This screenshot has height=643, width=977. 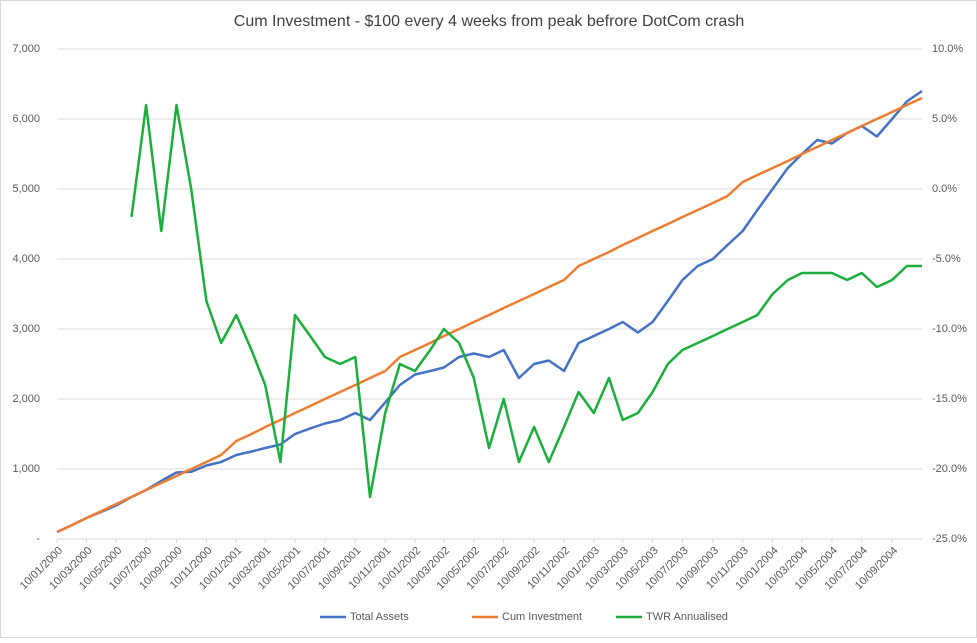 What do you see at coordinates (944, 189) in the screenshot?
I see `y2-tick-label: 0.0%` at bounding box center [944, 189].